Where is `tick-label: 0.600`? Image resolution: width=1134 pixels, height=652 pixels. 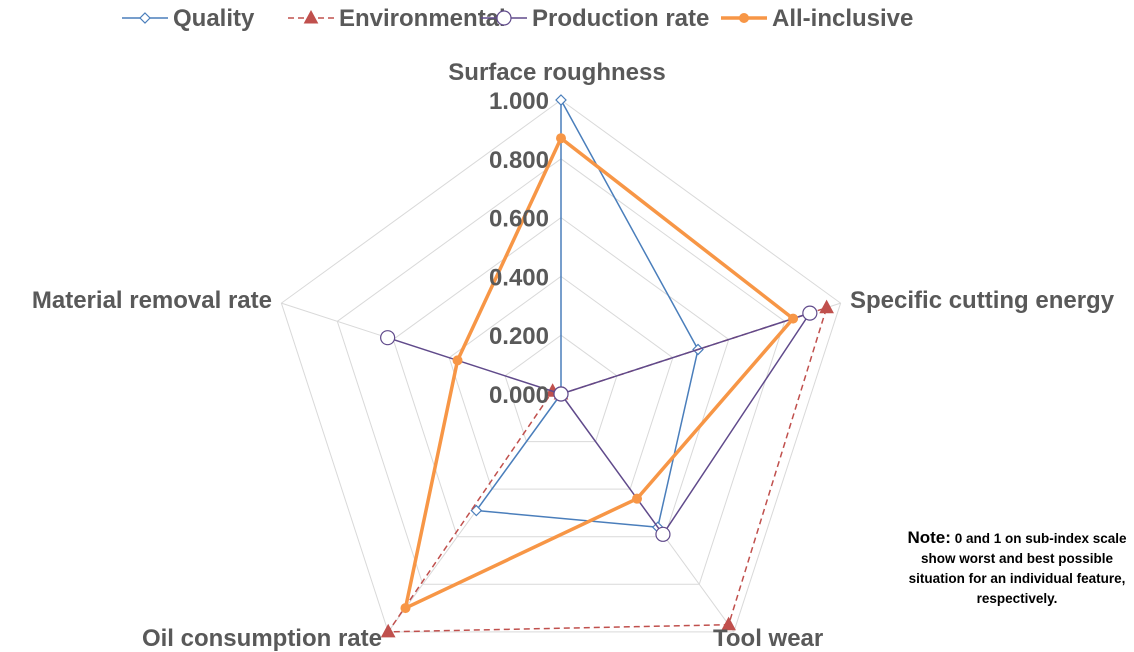 tick-label: 0.600 is located at coordinates (519, 219).